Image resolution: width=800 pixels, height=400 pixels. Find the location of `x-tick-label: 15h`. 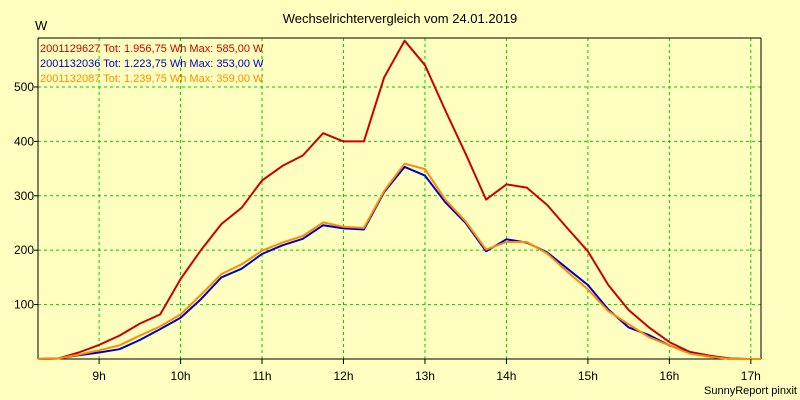

x-tick-label: 15h is located at coordinates (588, 376).